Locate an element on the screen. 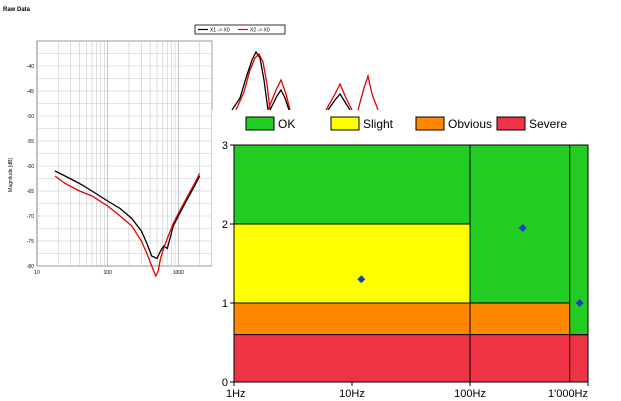 The height and width of the screenshot is (401, 621). zone-region-slight is located at coordinates (352, 263).